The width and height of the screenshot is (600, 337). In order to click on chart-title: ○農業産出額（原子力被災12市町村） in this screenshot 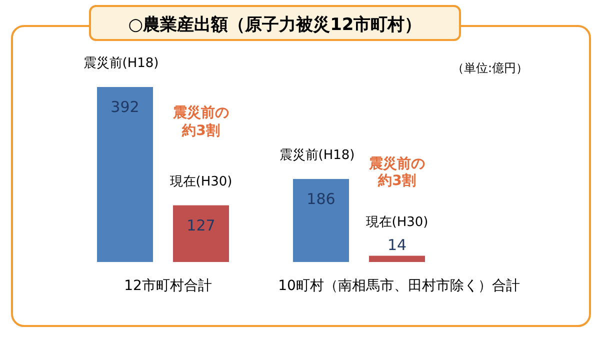, I will do `click(275, 25)`.